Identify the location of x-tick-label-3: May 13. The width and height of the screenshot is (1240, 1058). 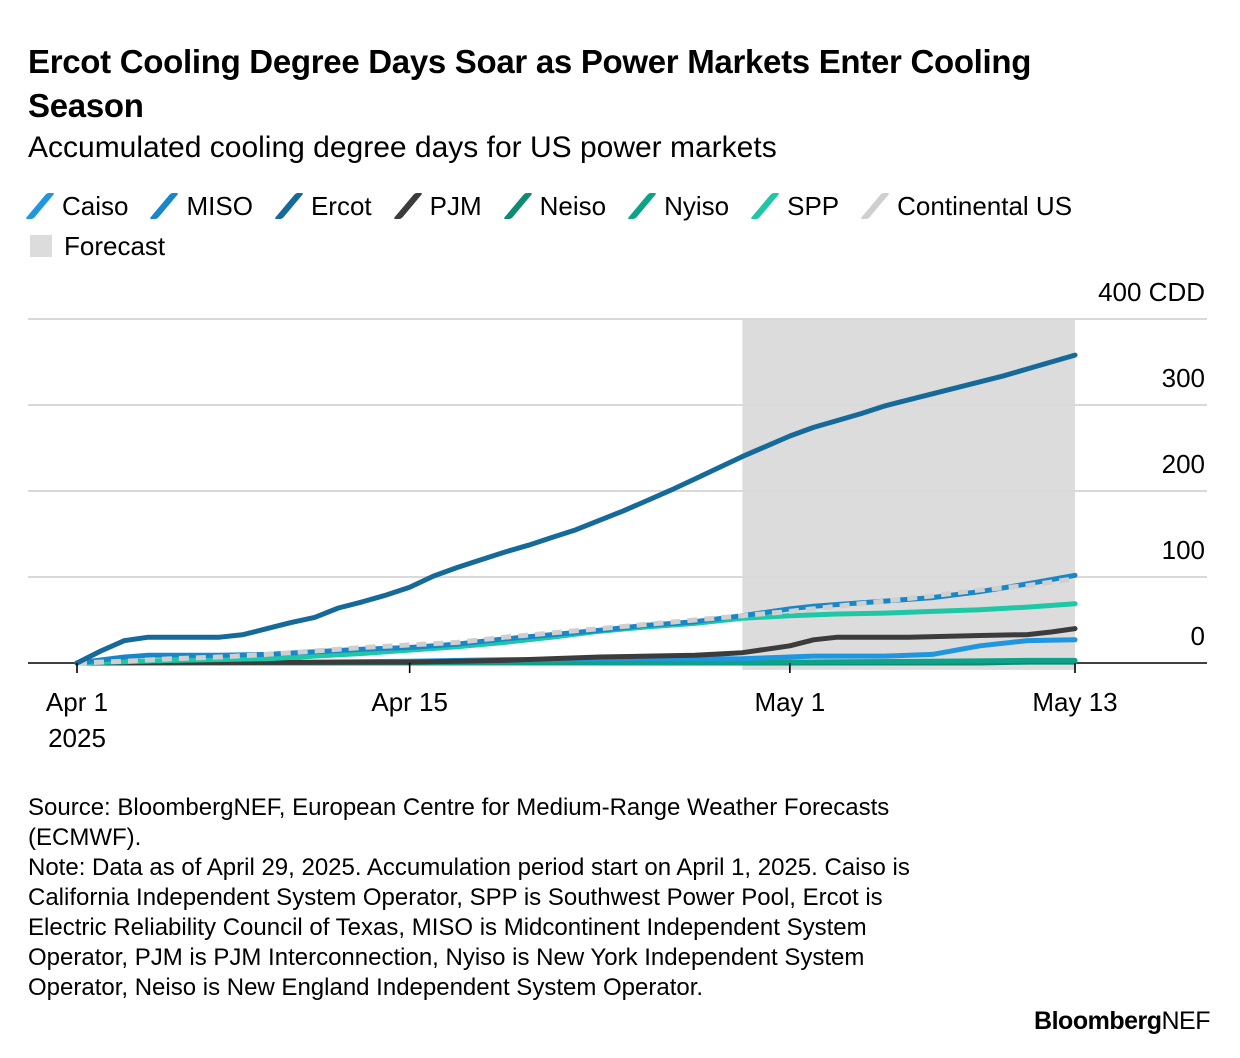
(1074, 702).